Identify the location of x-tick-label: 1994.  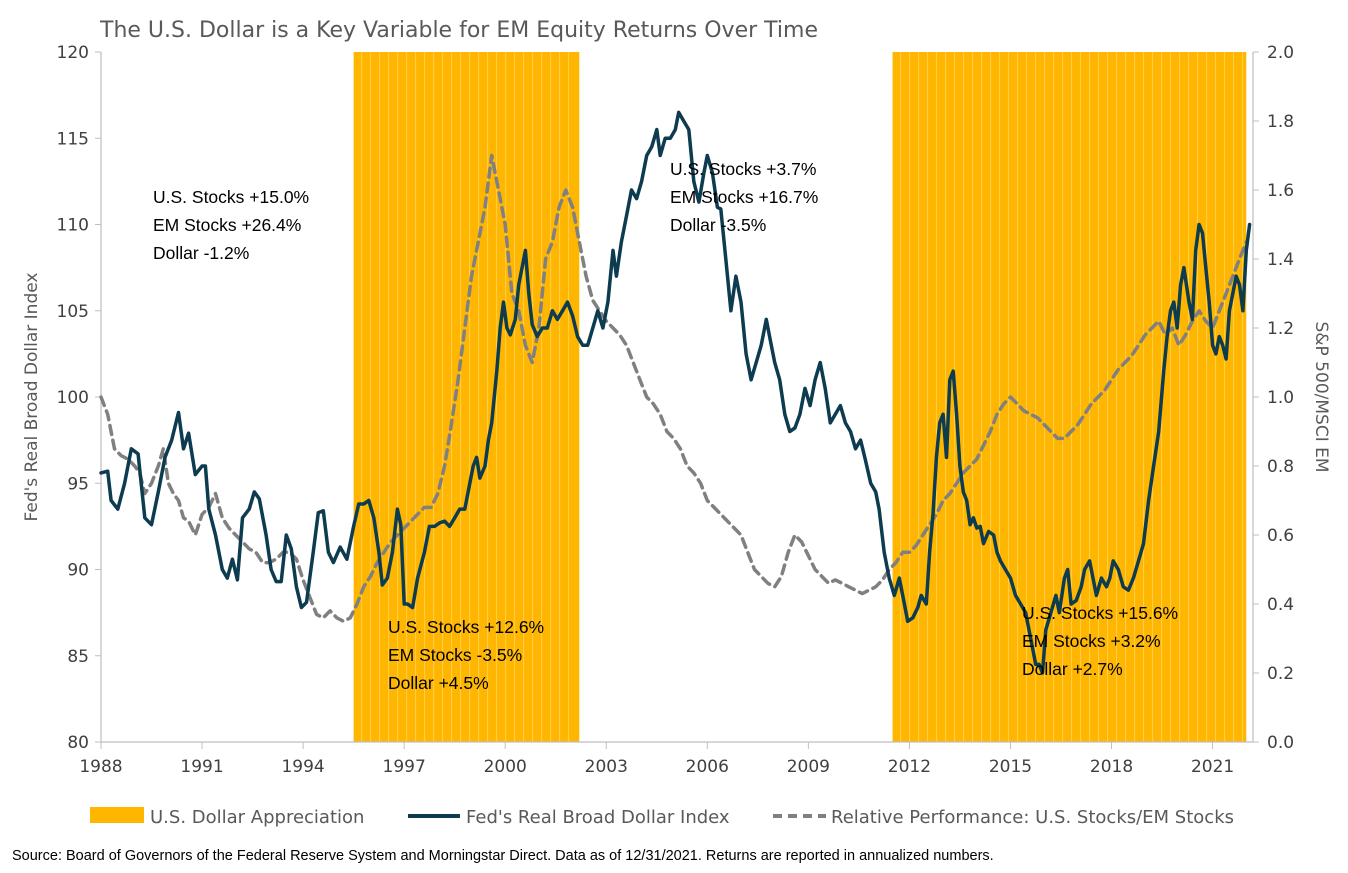
(302, 767).